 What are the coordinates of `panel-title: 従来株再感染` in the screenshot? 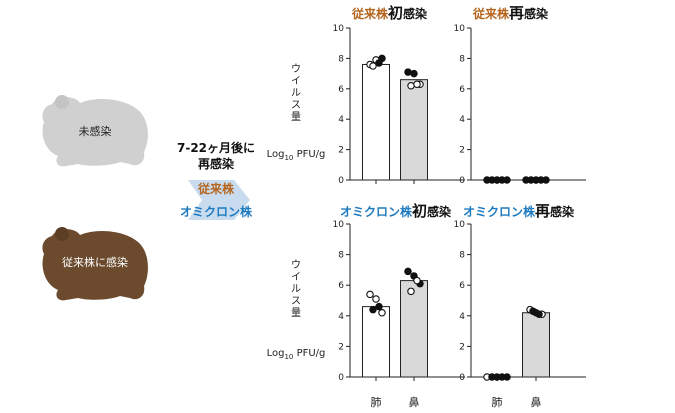 It's located at (510, 13).